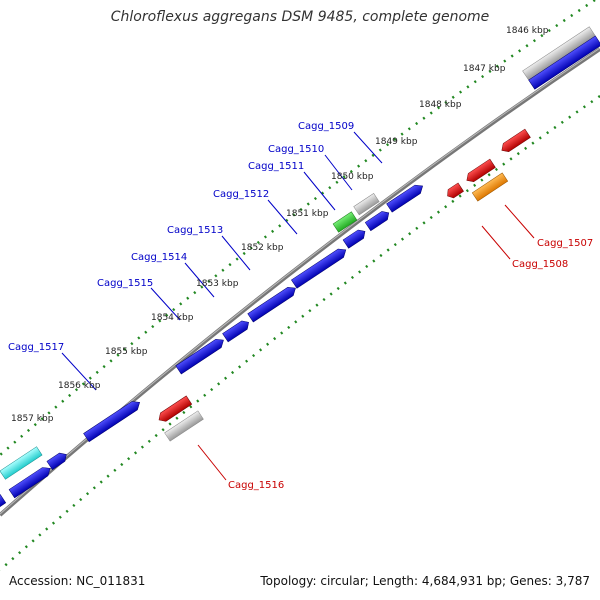 The width and height of the screenshot is (600, 600). What do you see at coordinates (217, 284) in the screenshot?
I see `kbp-label: 1853 kbp` at bounding box center [217, 284].